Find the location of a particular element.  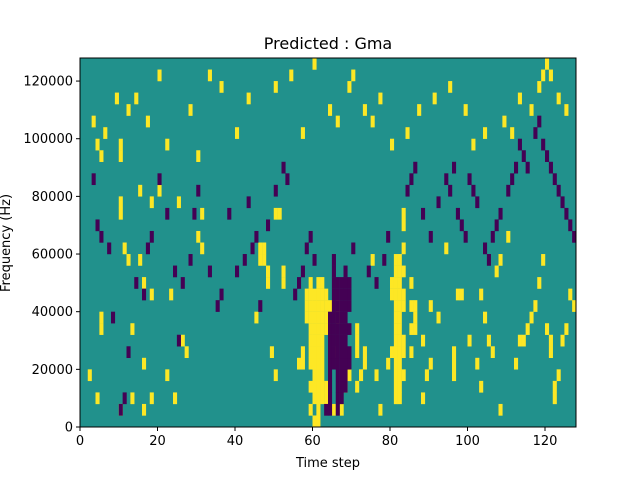

x-tick-label: 60 is located at coordinates (312, 441).